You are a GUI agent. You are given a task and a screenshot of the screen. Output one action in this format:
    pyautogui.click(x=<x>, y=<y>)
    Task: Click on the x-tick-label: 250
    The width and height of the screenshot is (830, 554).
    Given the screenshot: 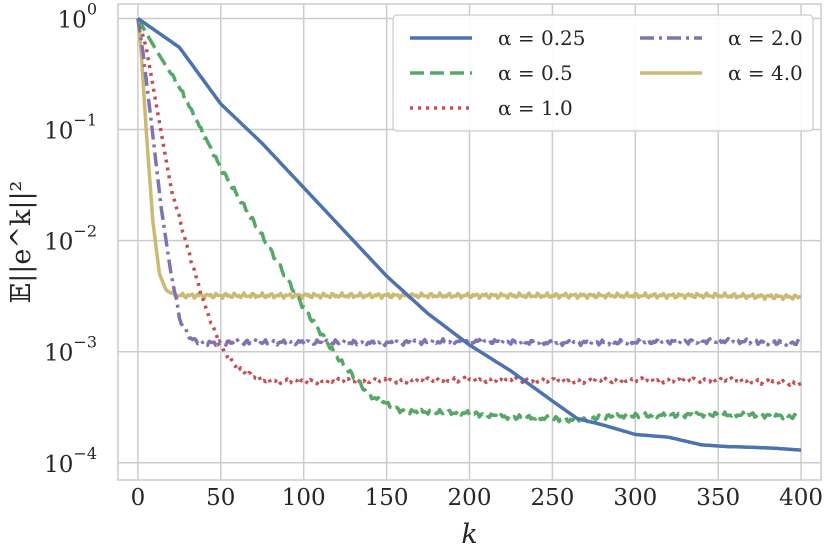 What is the action you would take?
    pyautogui.click(x=552, y=498)
    